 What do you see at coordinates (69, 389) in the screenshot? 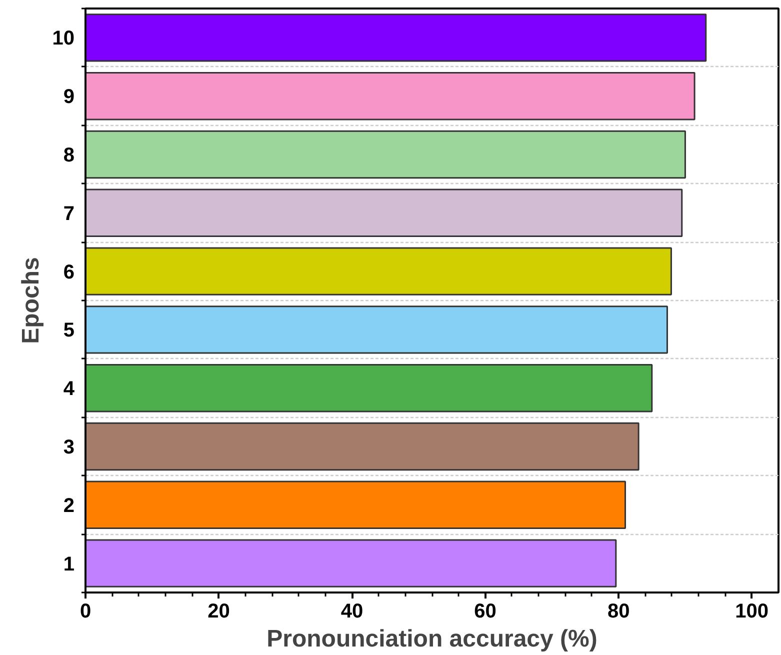
I see `y-tick-label: 4` at bounding box center [69, 389].